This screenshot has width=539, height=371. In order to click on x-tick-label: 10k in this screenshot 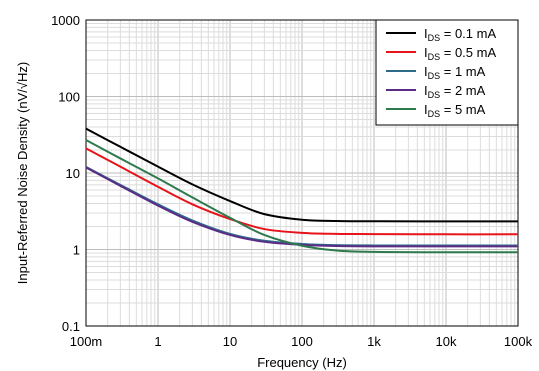, I will do `click(446, 341)`.